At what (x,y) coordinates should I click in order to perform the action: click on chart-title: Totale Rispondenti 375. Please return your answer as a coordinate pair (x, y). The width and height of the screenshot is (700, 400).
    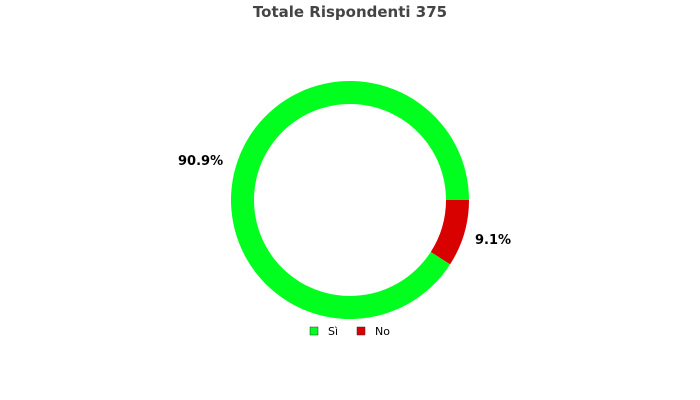
    Looking at the image, I should click on (350, 12).